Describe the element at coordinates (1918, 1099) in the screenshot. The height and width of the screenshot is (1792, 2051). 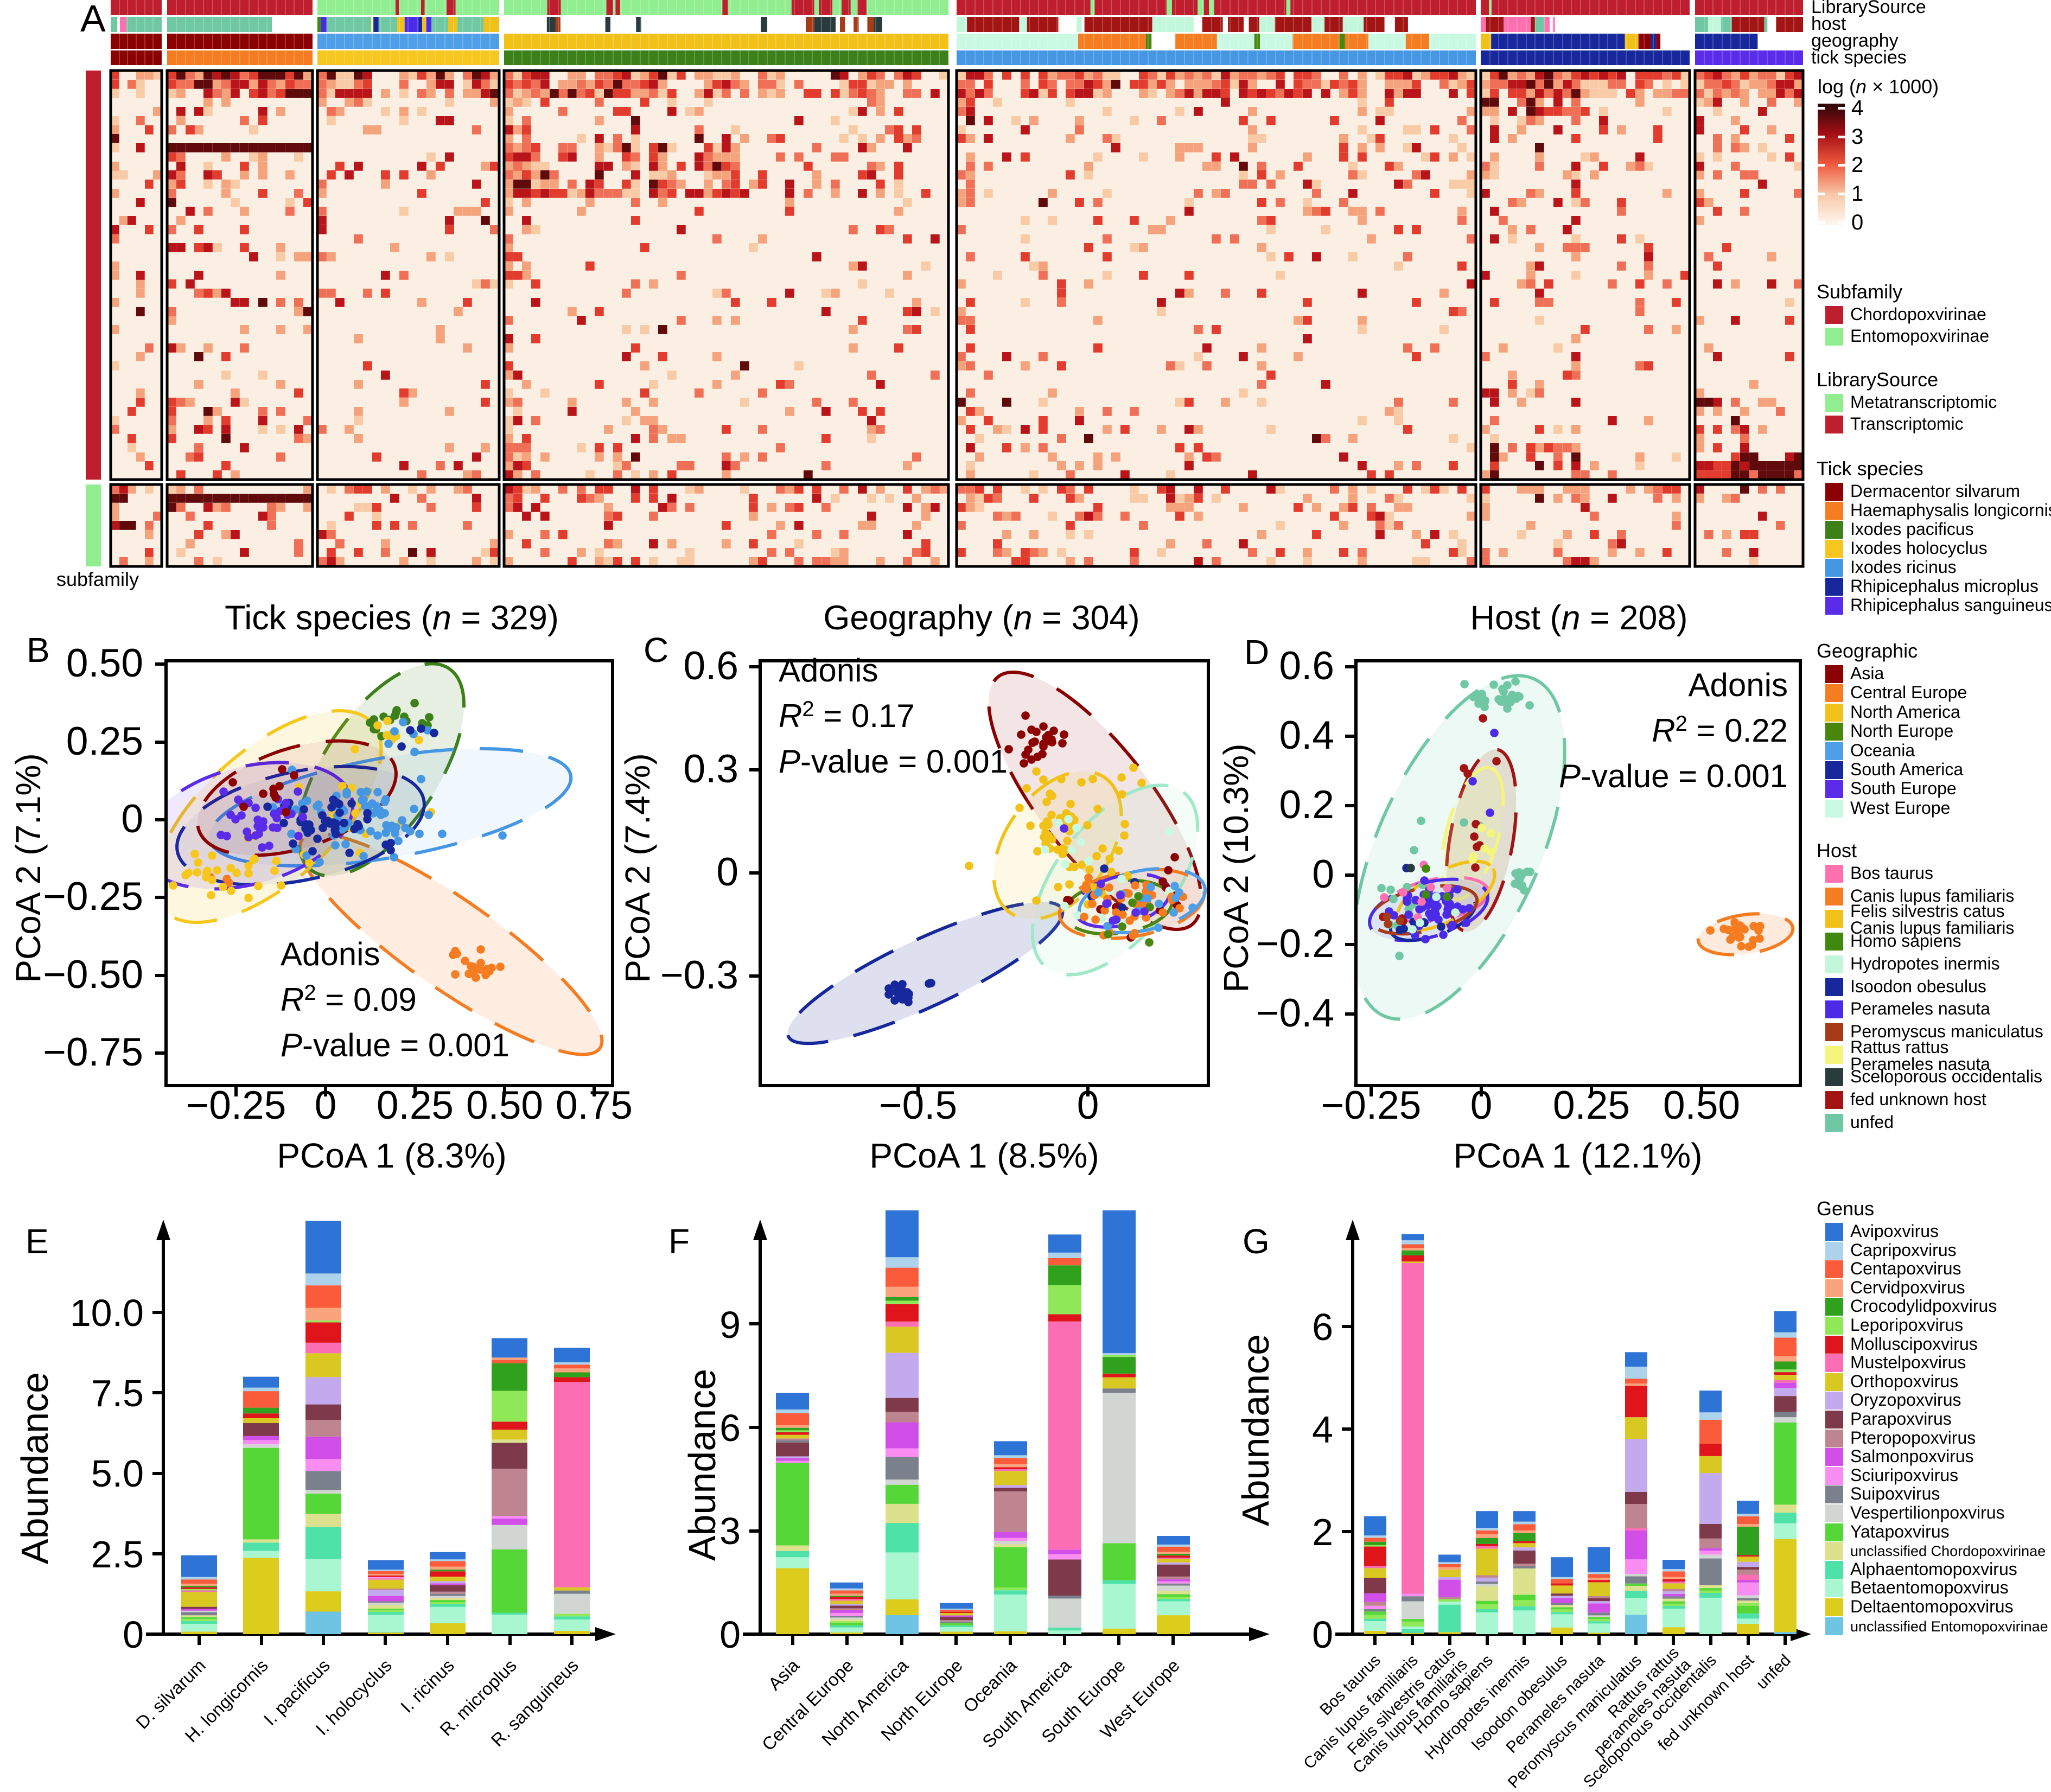
I see `svg-text: fed unknown host` at that location.